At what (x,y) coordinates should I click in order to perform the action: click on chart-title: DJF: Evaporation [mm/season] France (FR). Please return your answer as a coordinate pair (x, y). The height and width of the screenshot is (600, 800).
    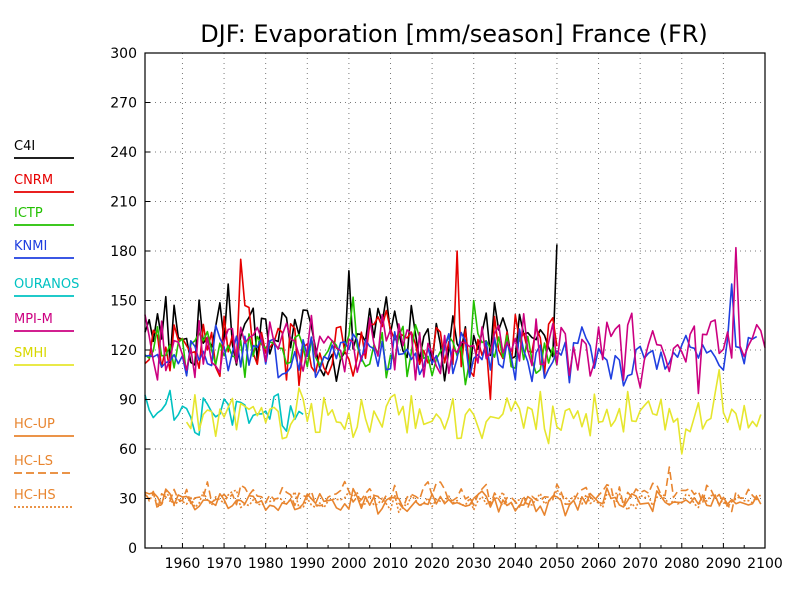
    Looking at the image, I should click on (454, 34).